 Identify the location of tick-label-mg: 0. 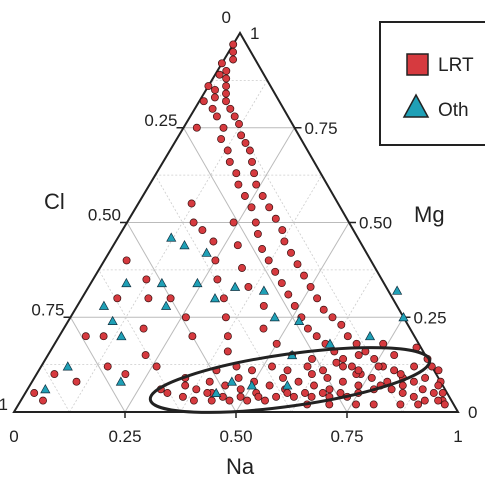
(472, 412).